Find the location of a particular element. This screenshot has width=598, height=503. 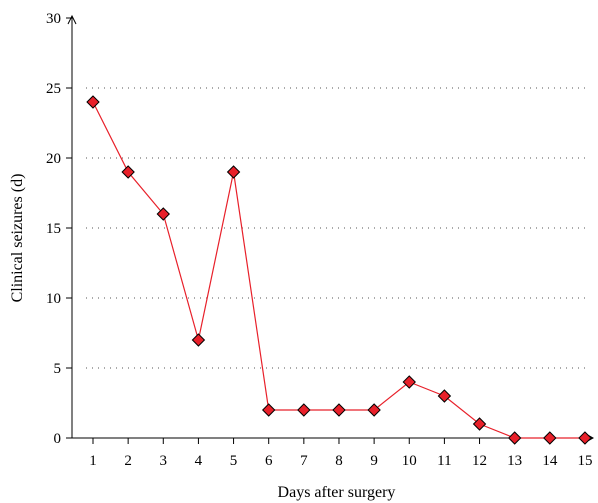

y-tick-label: 5 is located at coordinates (58, 369).